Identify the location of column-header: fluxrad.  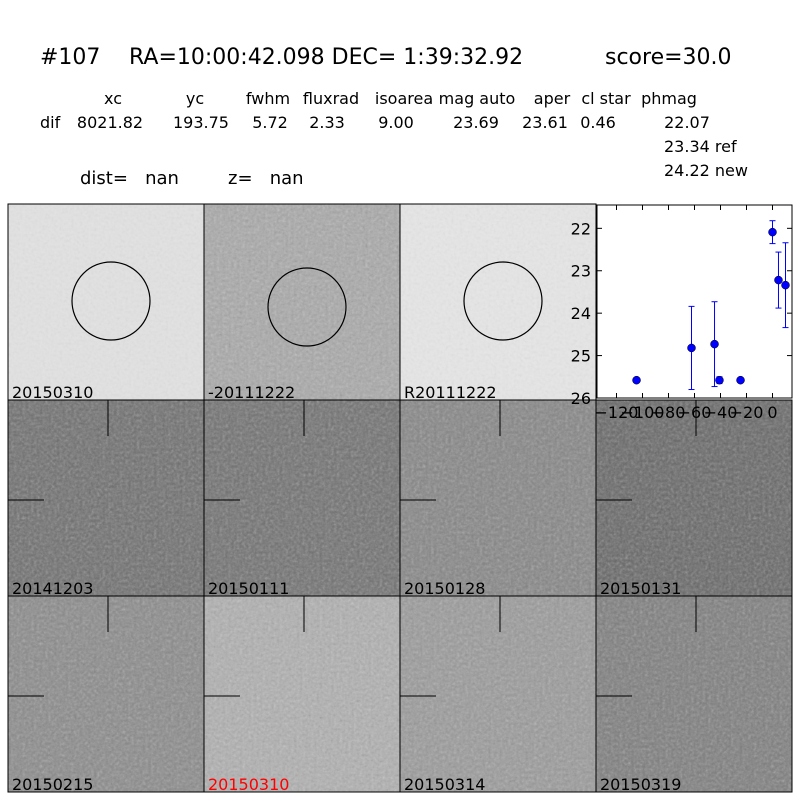
(331, 98).